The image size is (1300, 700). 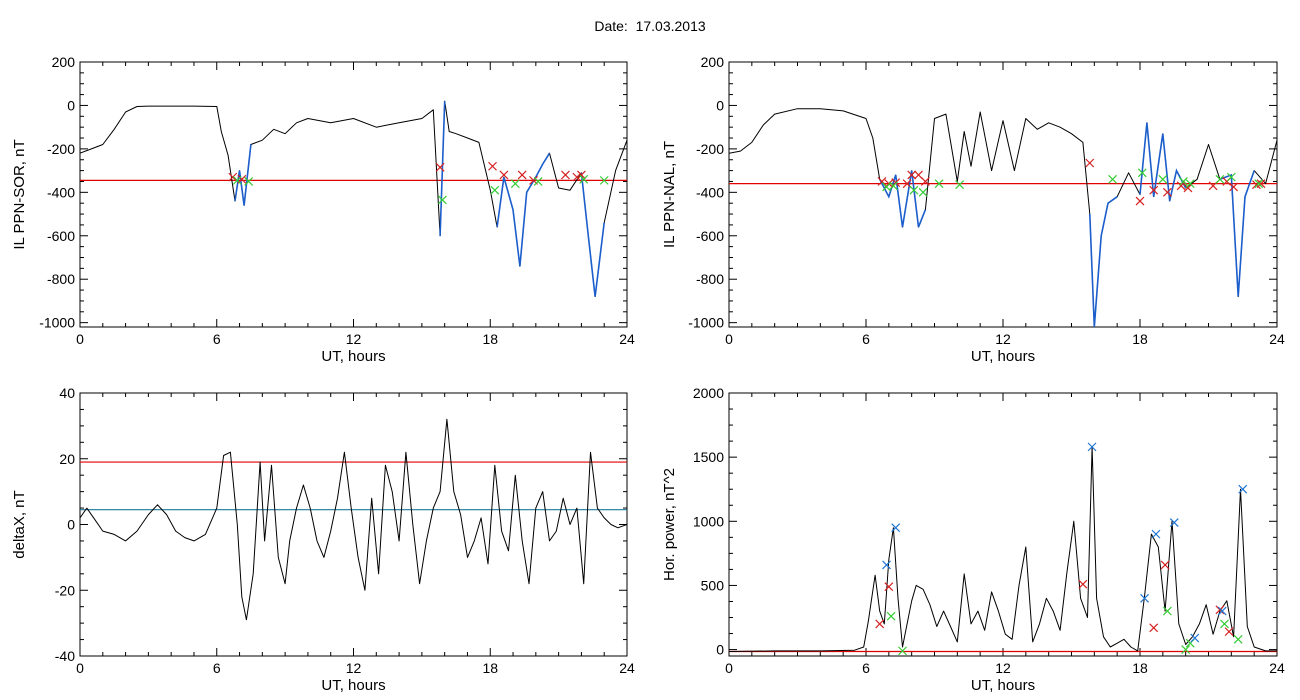 What do you see at coordinates (710, 279) in the screenshot?
I see `y-tick-label: -800` at bounding box center [710, 279].